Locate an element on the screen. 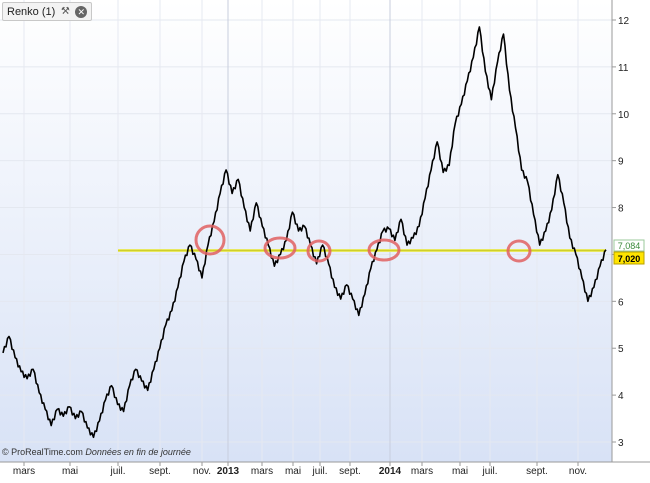 Image resolution: width=650 pixels, height=483 pixels. close-icon: ✕ is located at coordinates (81, 11).